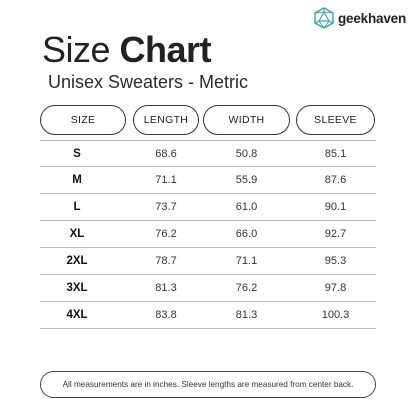 This screenshot has height=416, width=416. I want to click on width-cell: 71.1, so click(246, 261).